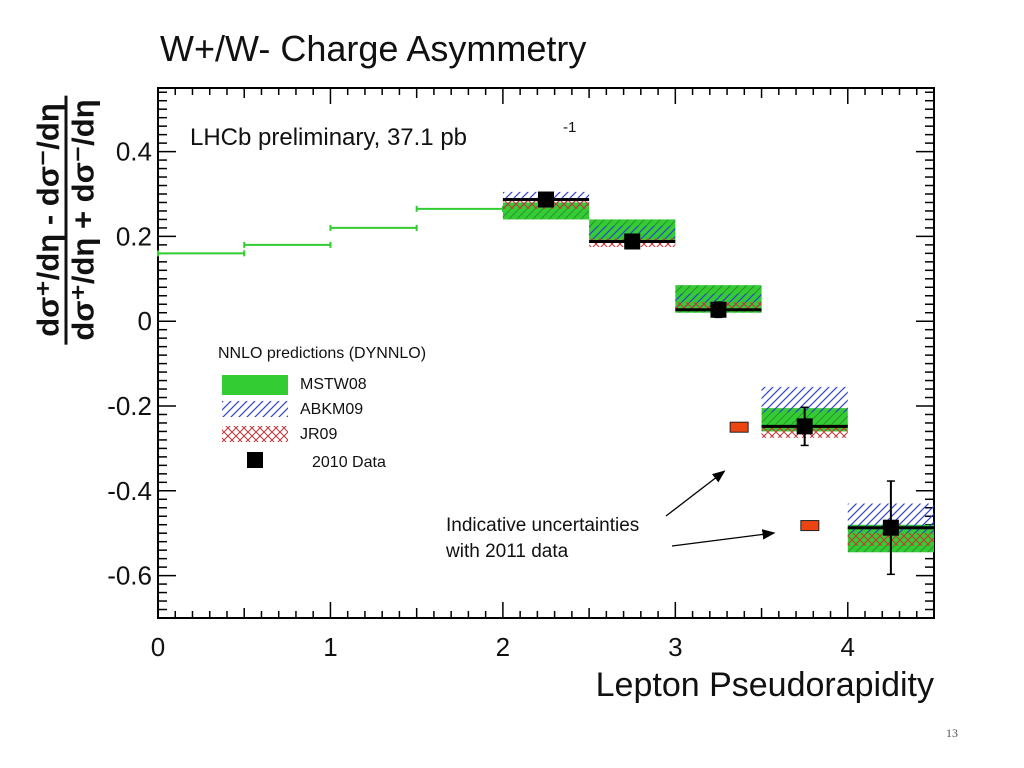 The image size is (1024, 768). I want to click on annotation-text-line: with 2011 data, so click(507, 551).